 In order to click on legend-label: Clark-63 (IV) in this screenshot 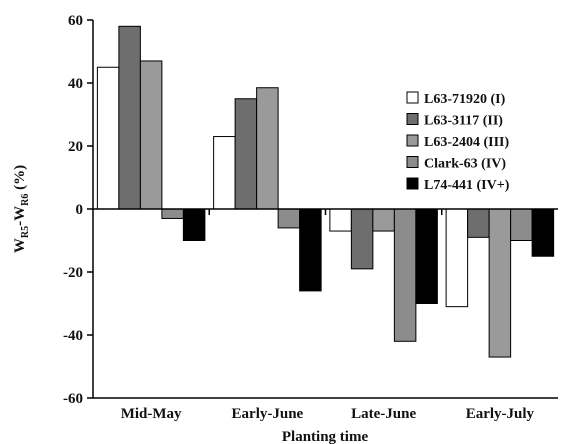, I will do `click(465, 164)`.